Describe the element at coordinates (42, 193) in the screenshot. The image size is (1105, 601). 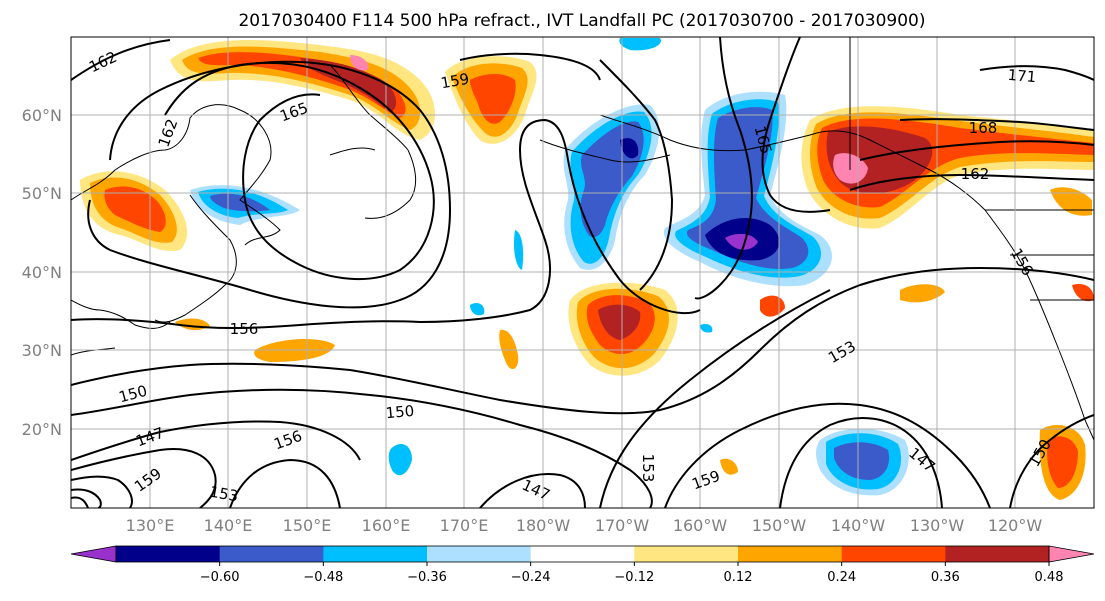
I see `lat-label: 50°N` at that location.